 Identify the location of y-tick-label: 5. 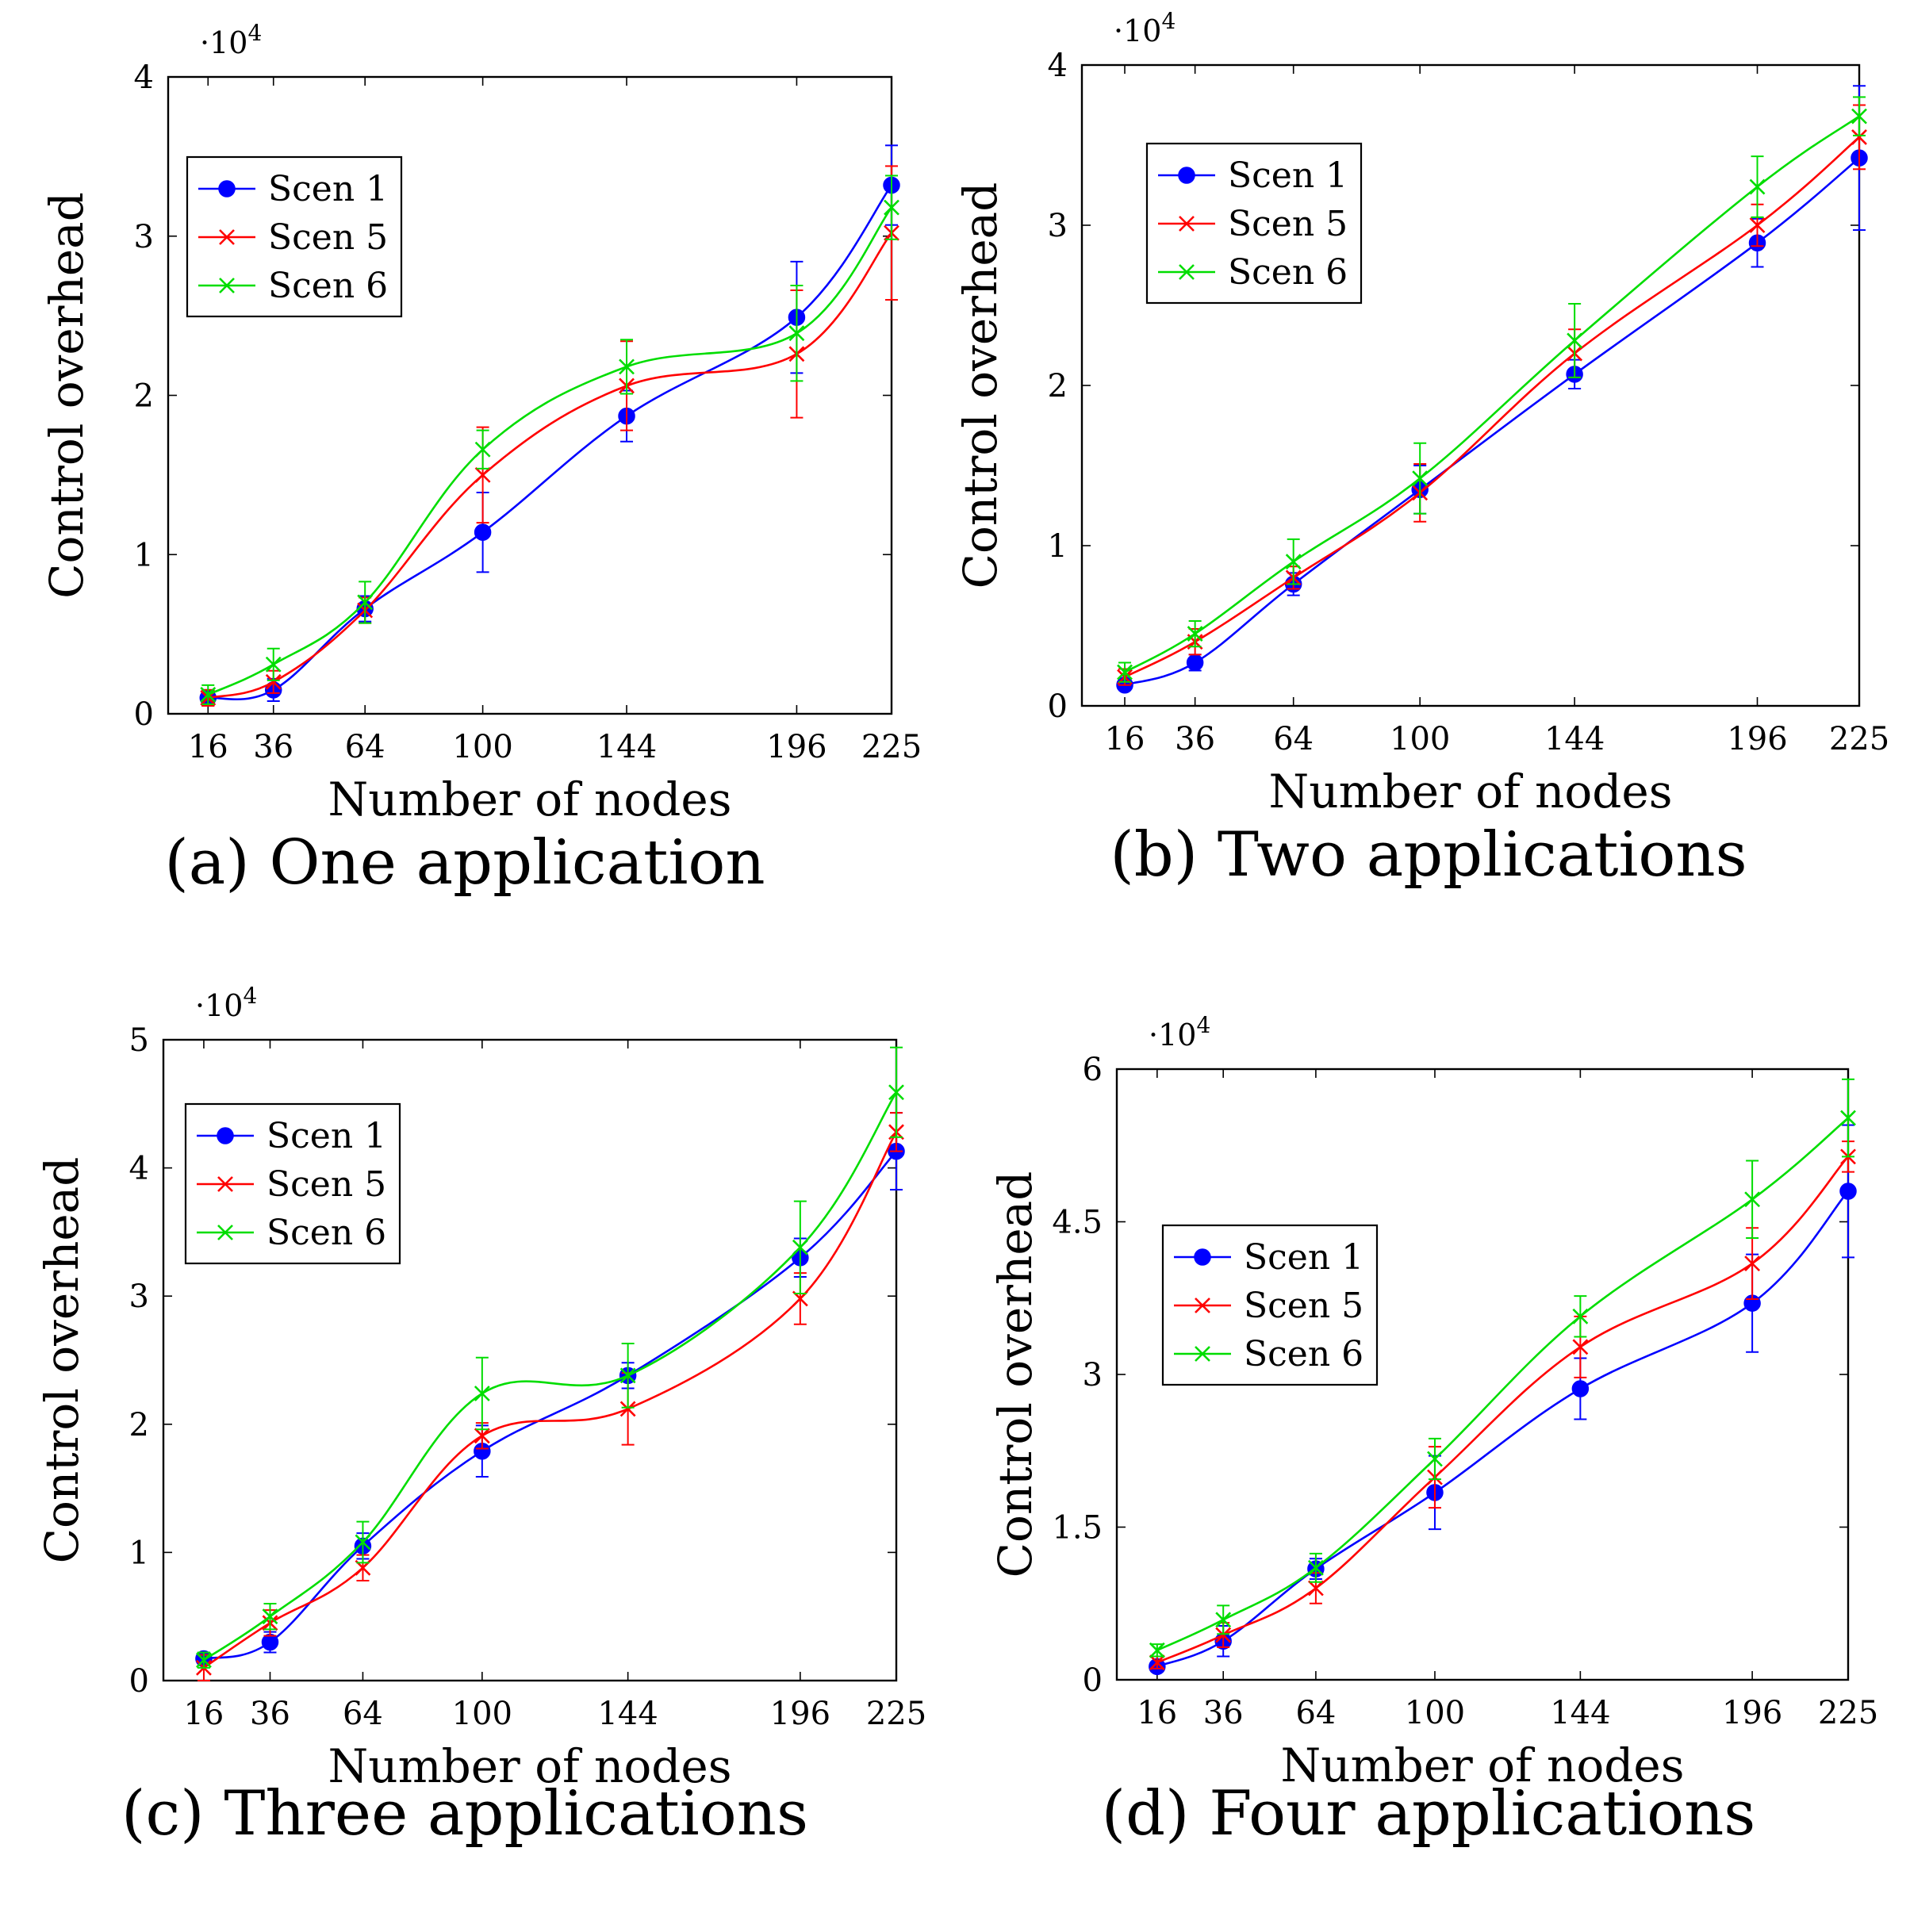
(139, 1040).